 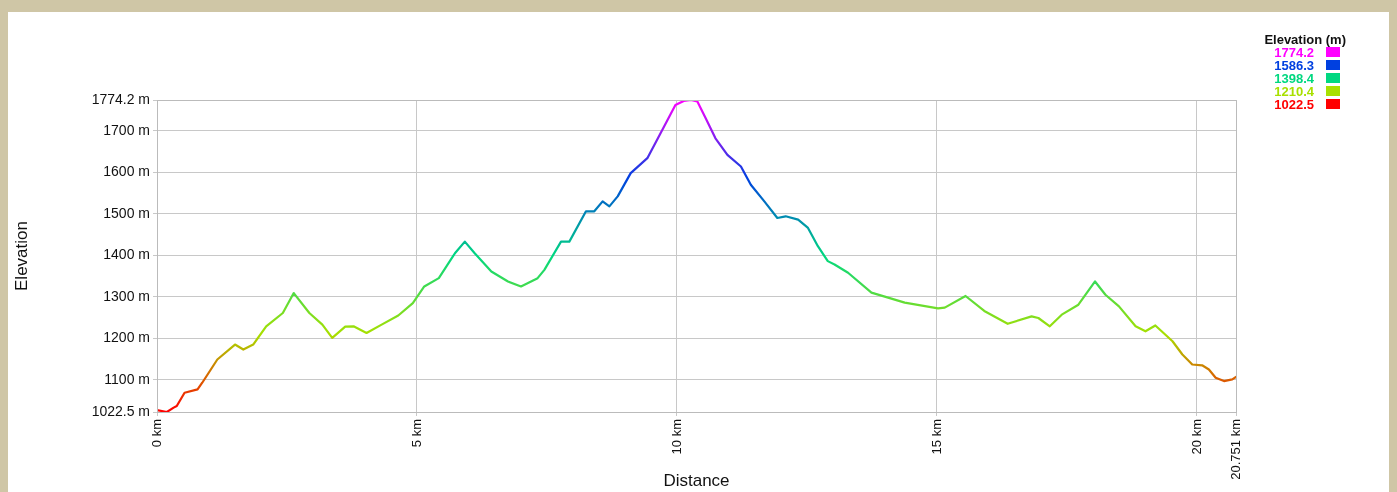 I want to click on x-tick-label: 10 km, so click(x=676, y=437).